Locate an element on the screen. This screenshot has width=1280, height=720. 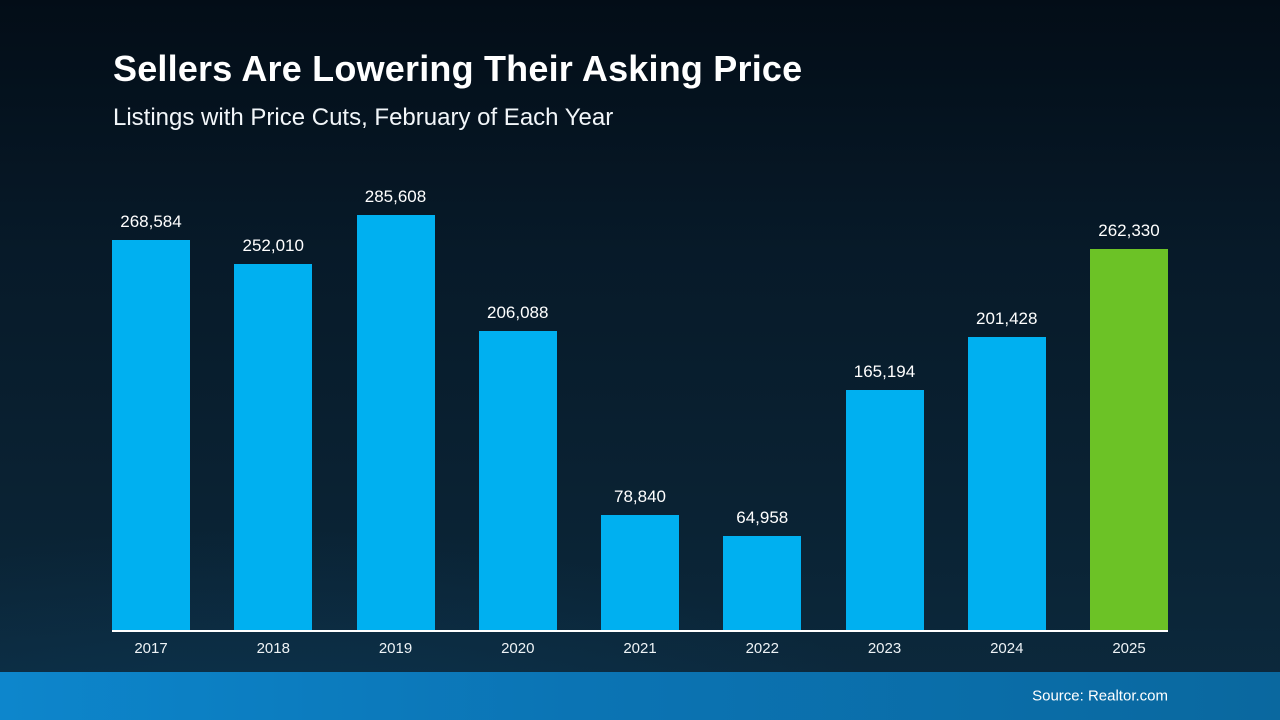
bar-column-2022: 64,958 is located at coordinates (762, 569).